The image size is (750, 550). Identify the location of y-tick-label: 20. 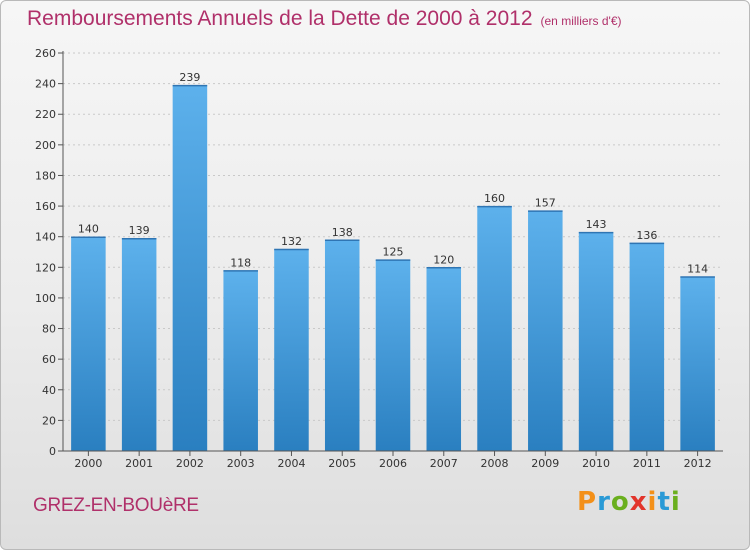
(49, 420).